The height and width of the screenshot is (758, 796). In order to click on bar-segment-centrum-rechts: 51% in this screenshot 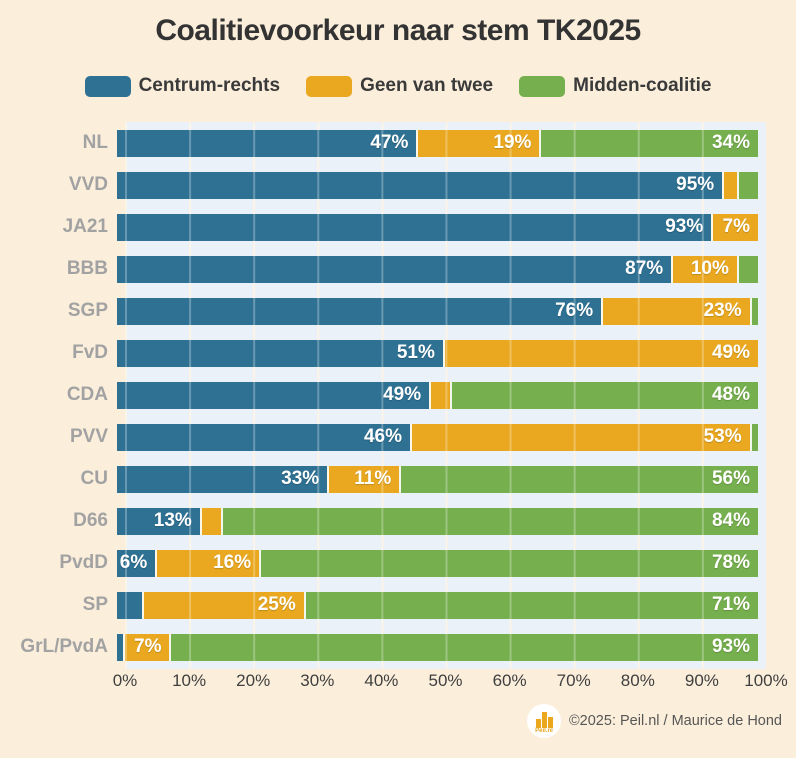, I will do `click(280, 353)`.